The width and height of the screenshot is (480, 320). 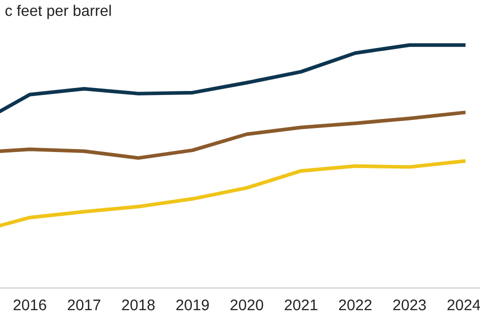 What do you see at coordinates (301, 305) in the screenshot?
I see `x-tick-label: 2021` at bounding box center [301, 305].